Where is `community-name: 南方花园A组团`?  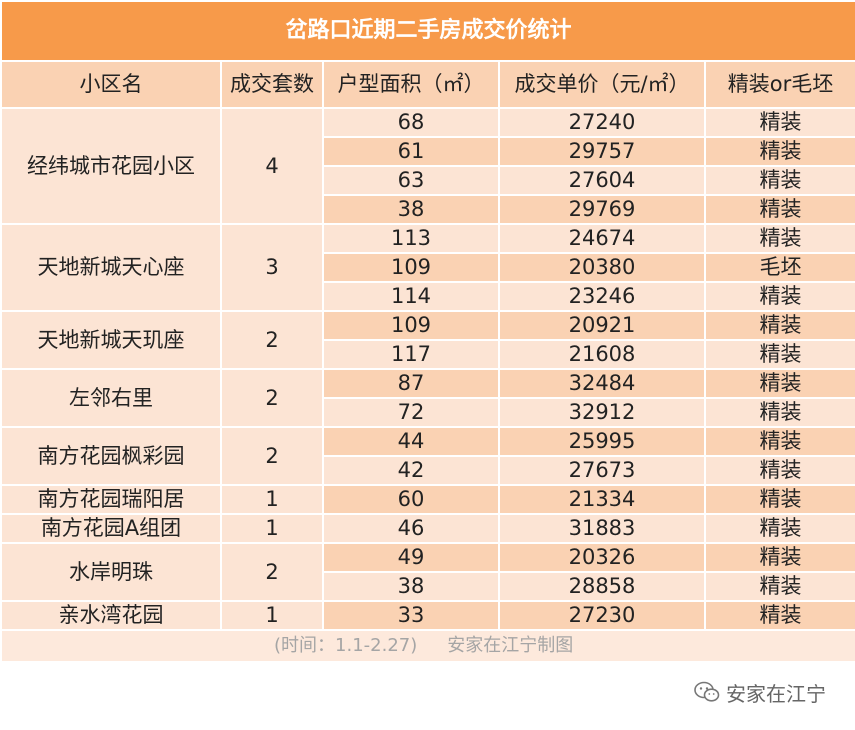
community-name: 南方花园A组团 is located at coordinates (111, 528).